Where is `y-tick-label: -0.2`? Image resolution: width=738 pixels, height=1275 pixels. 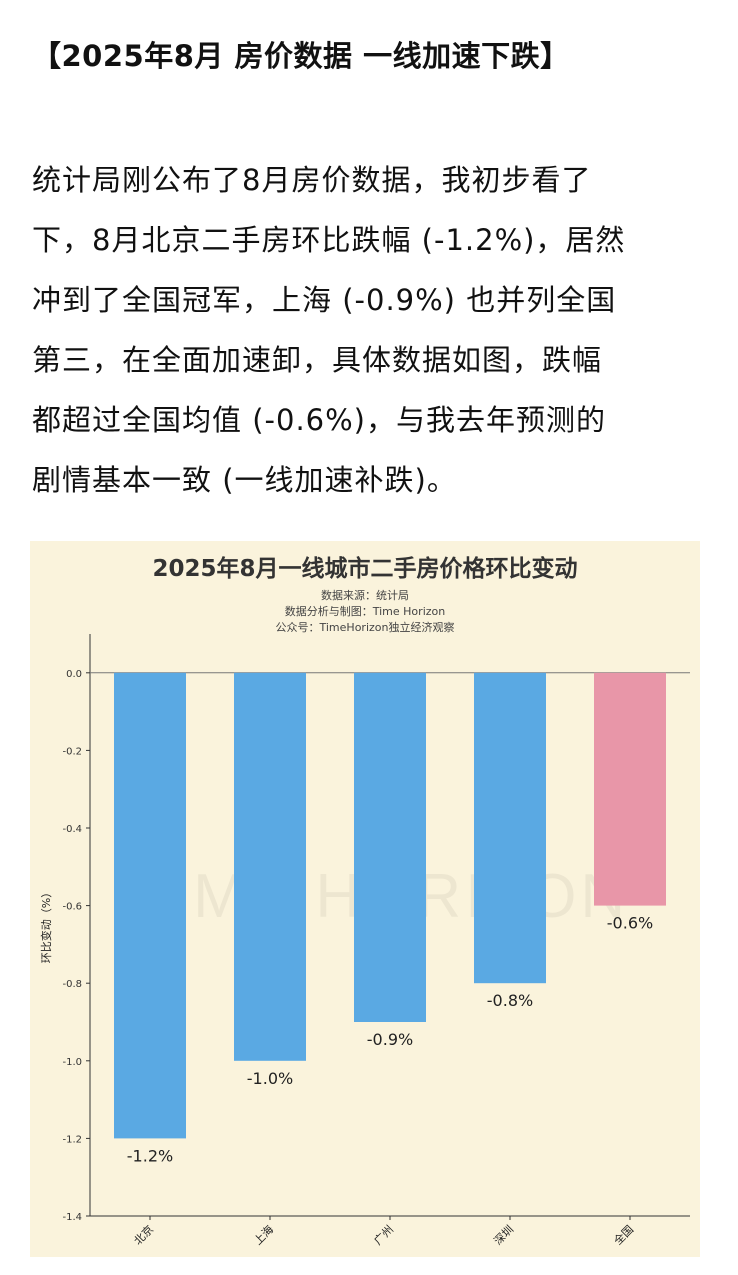 y-tick-label: -0.2 is located at coordinates (72, 751).